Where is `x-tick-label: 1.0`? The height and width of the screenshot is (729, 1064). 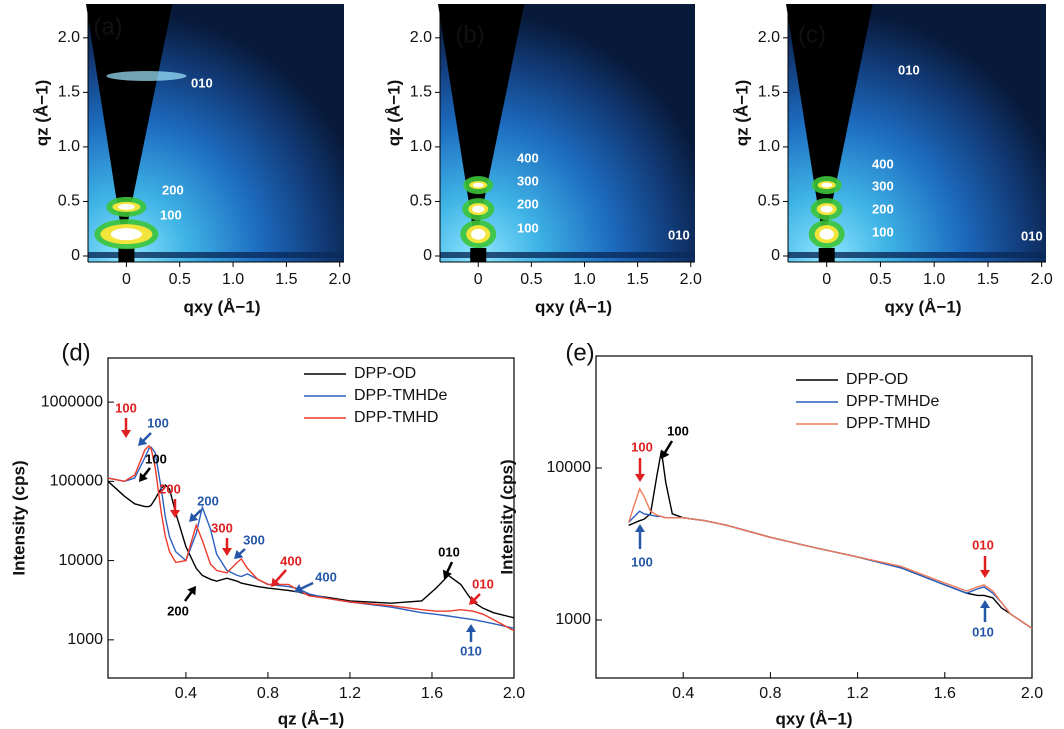 x-tick-label: 1.0 is located at coordinates (584, 279).